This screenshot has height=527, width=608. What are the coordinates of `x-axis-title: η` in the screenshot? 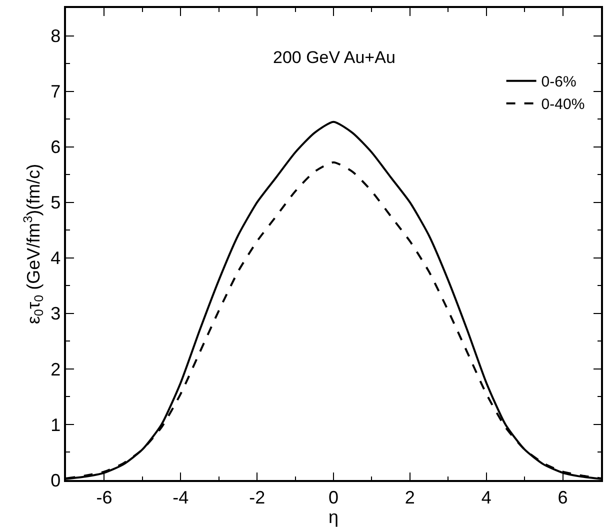 It's located at (333, 517).